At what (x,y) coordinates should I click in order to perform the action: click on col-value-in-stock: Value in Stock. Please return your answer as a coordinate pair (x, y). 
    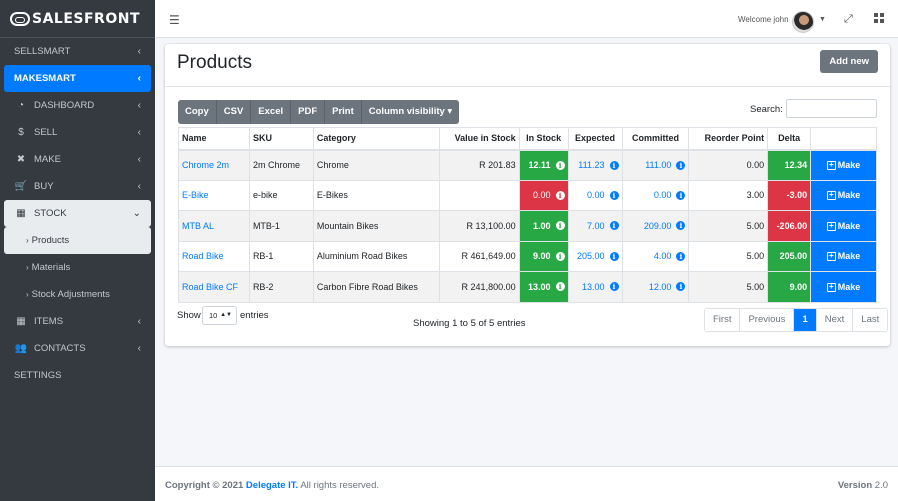
    Looking at the image, I should click on (479, 139).